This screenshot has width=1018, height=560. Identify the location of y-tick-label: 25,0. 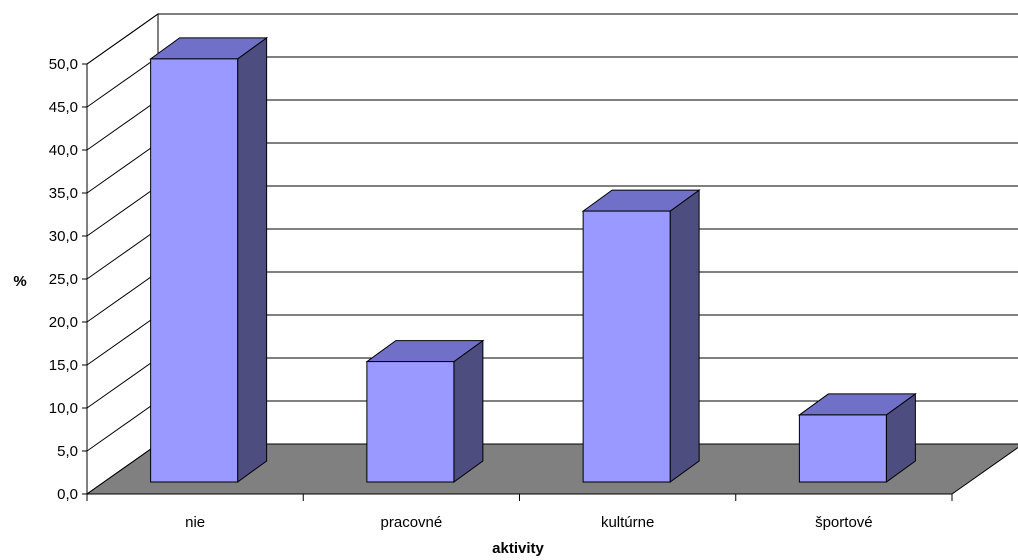
(63, 279).